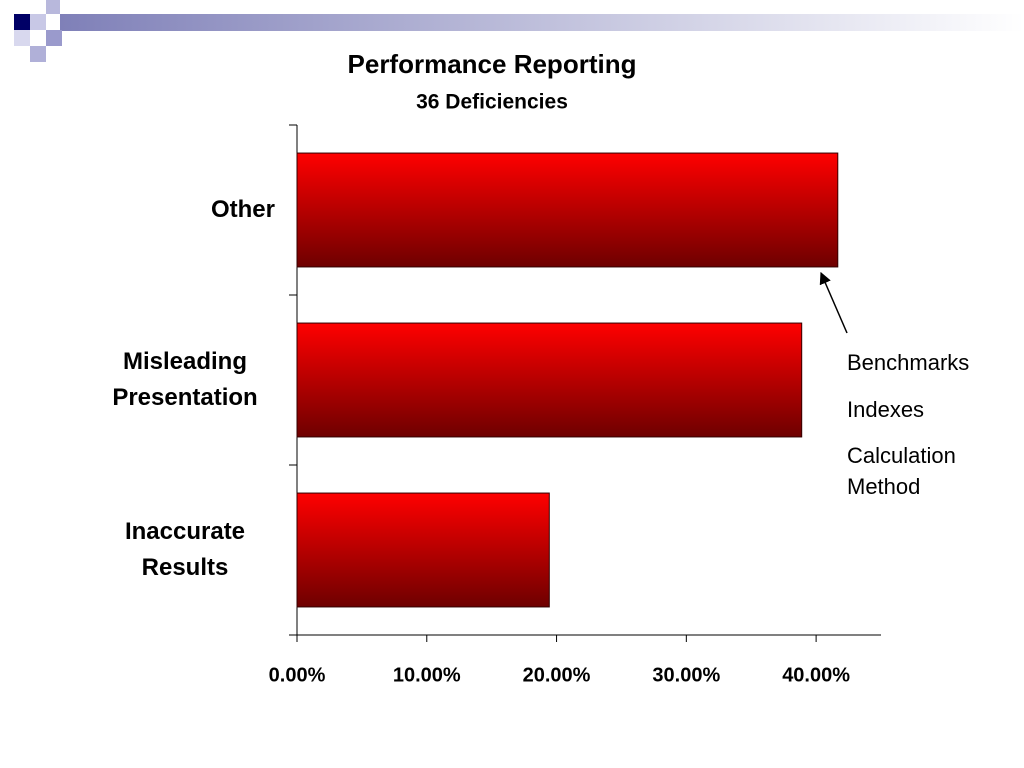 The image size is (1024, 768). I want to click on annotation: Indexes, so click(886, 409).